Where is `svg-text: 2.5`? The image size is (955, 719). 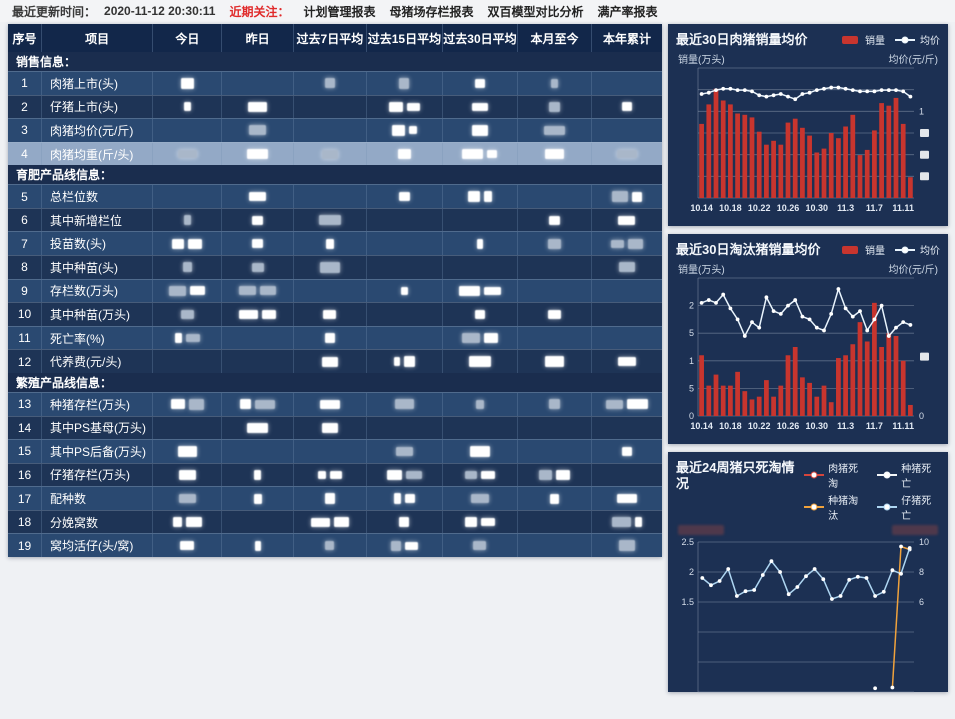
svg-text: 2.5 is located at coordinates (687, 542).